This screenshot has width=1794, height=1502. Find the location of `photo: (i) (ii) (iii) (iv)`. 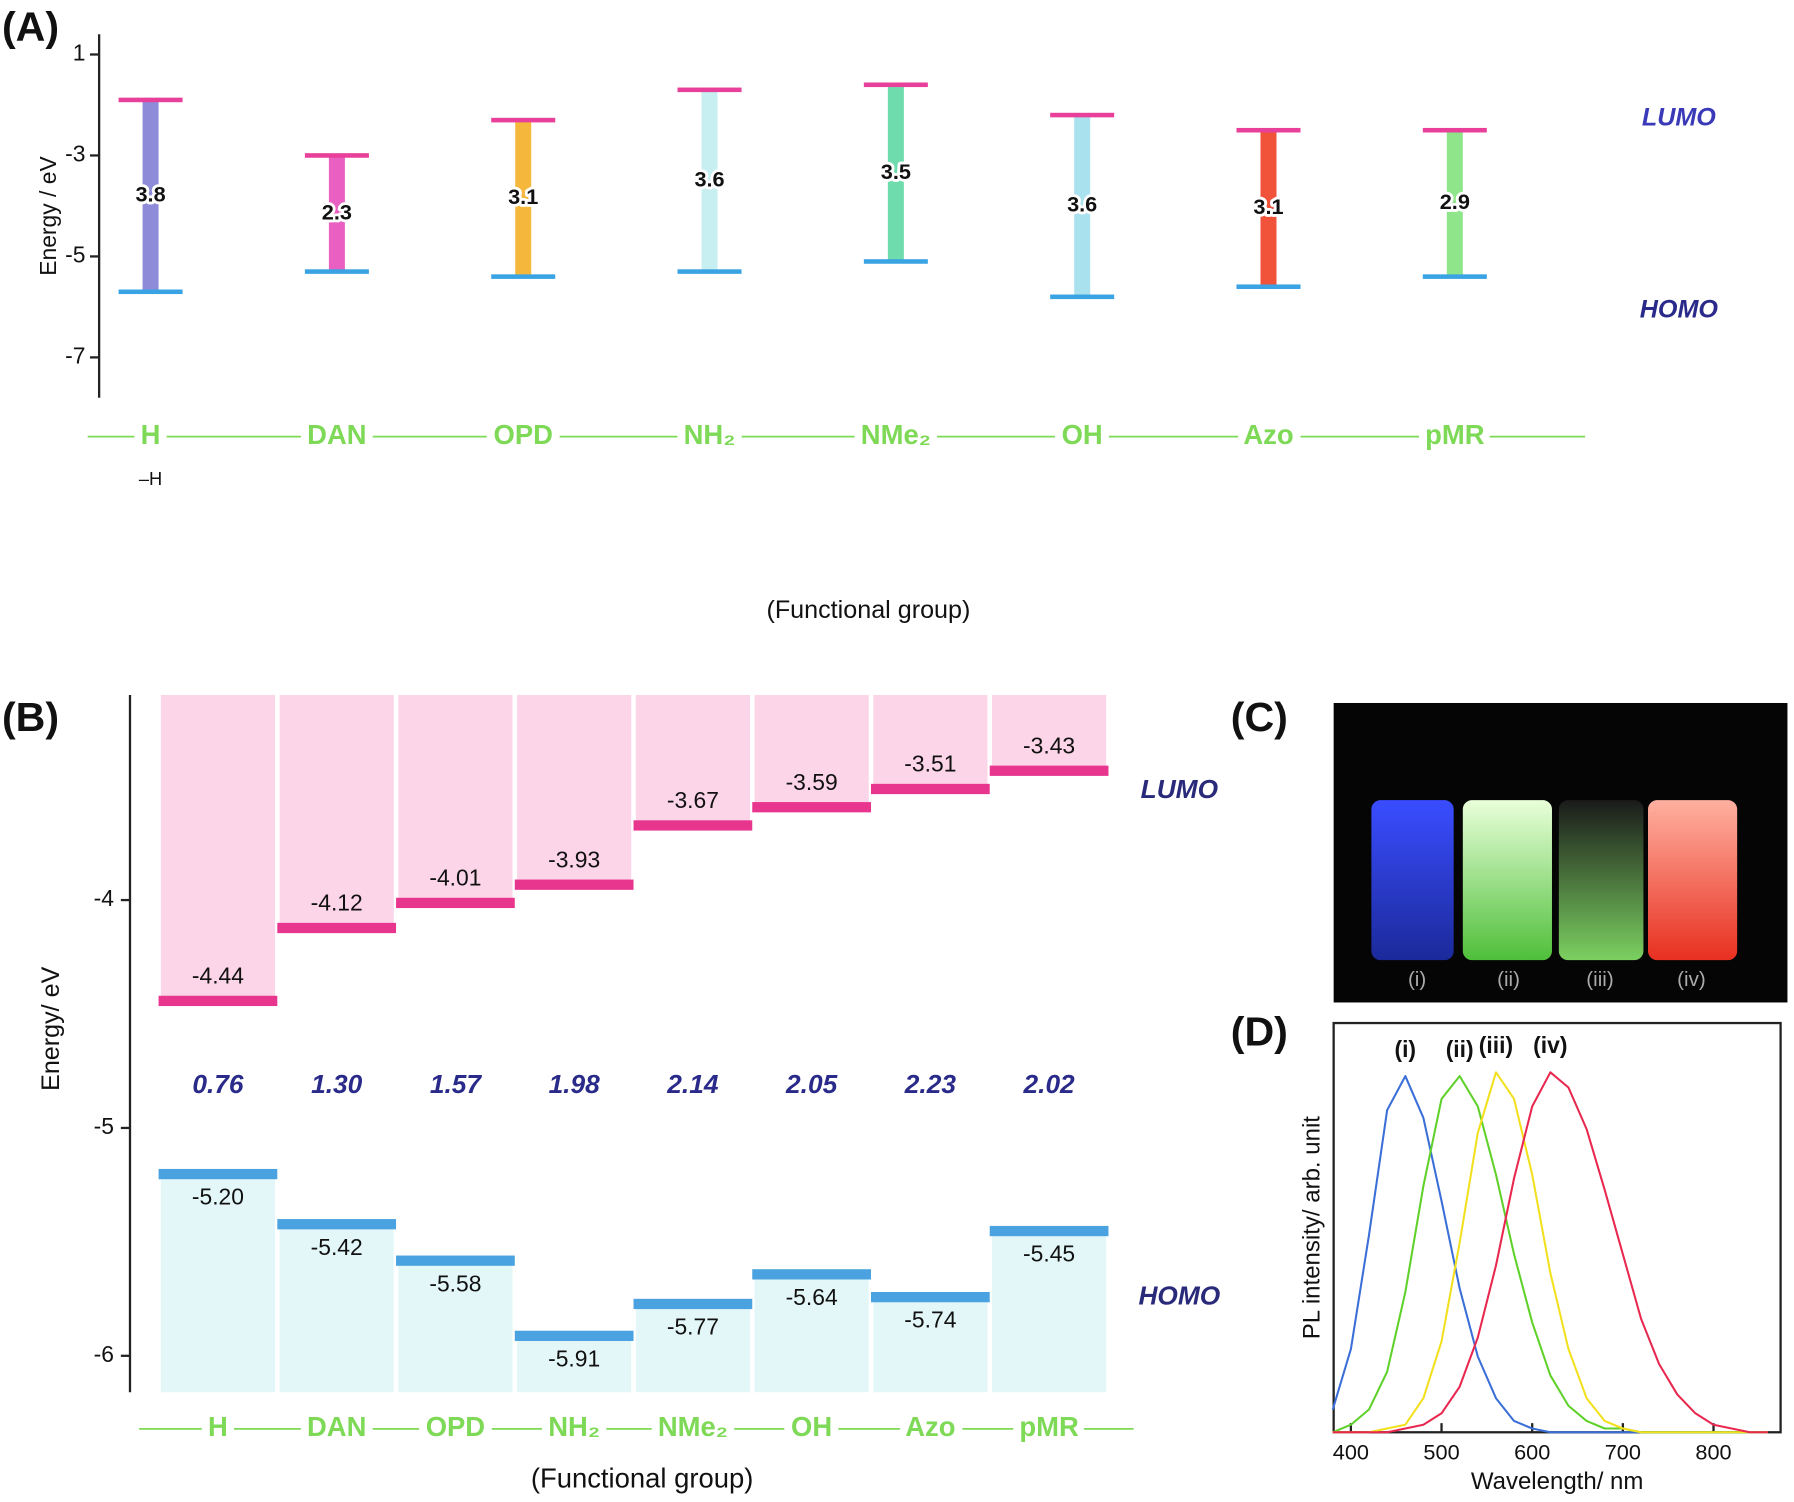

photo: (i) (ii) (iii) (iv) is located at coordinates (1560, 852).